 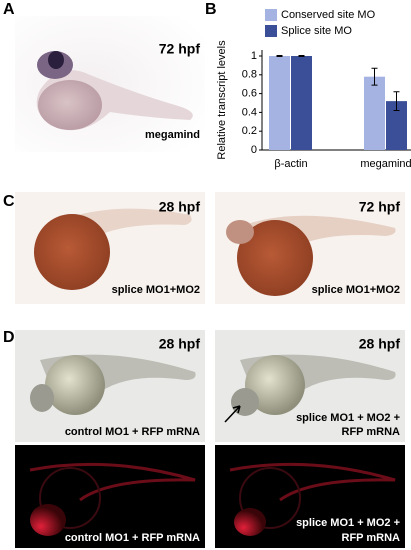 I want to click on y-tick-label: 1, so click(x=254, y=56).